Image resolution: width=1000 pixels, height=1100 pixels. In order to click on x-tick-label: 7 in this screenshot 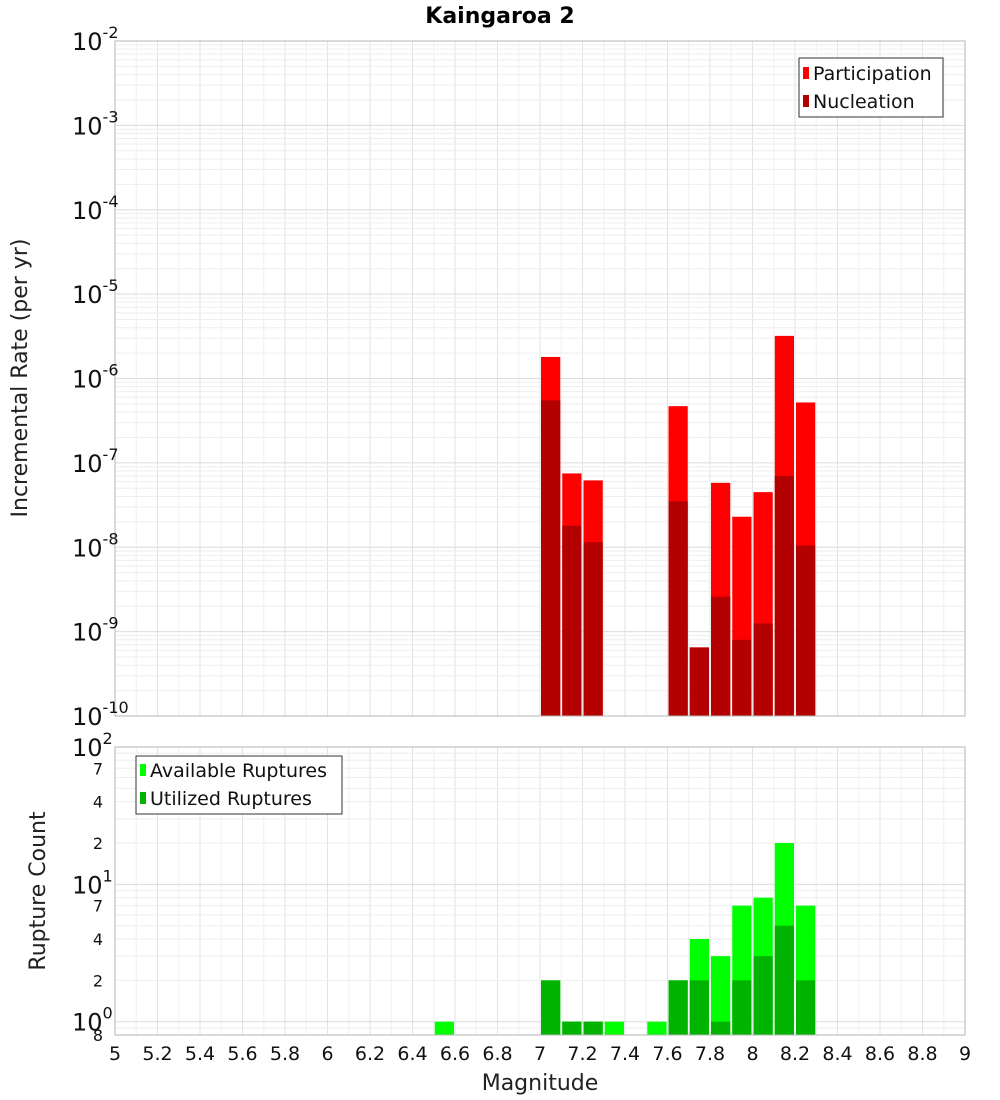, I will do `click(540, 1054)`.